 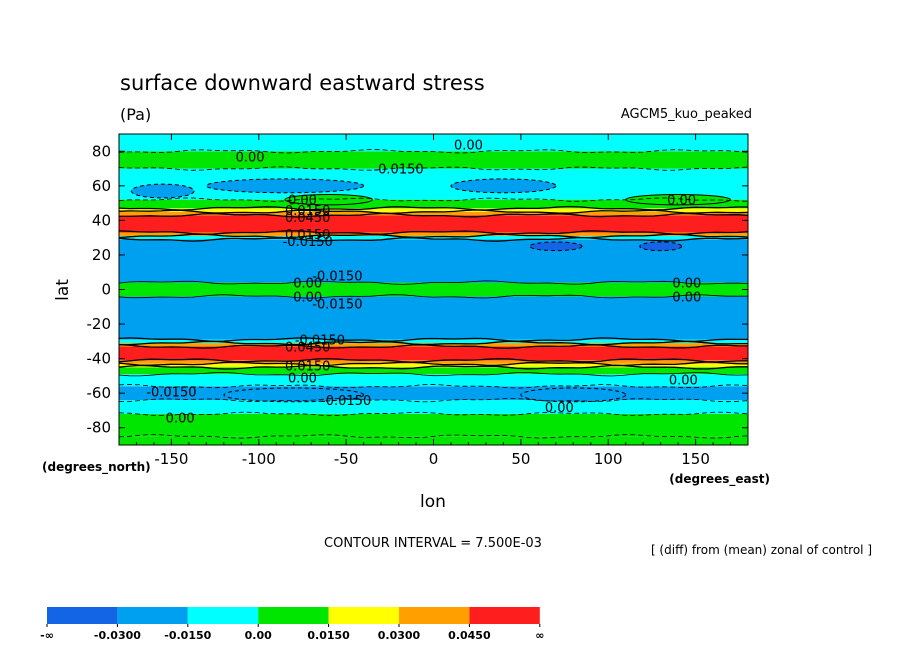 I want to click on colorbar-label: 0.0150, so click(x=328, y=635).